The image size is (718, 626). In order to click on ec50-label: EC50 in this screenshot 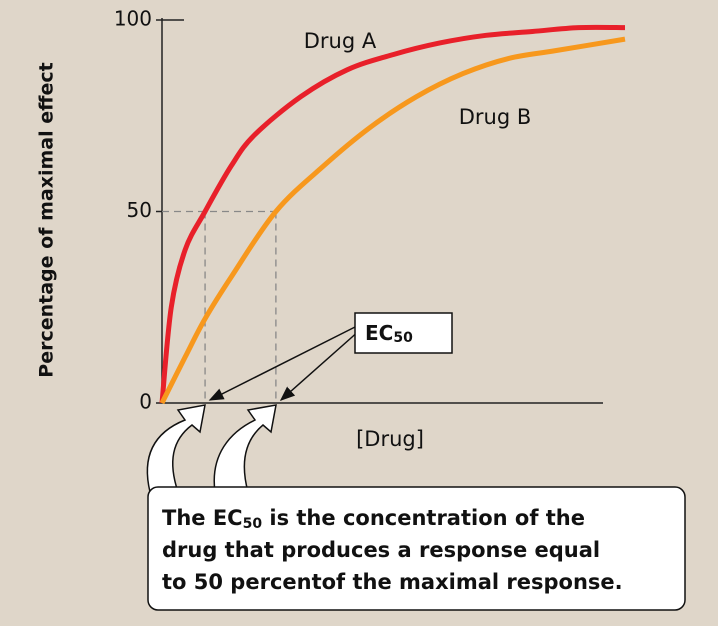, I will do `click(389, 334)`.